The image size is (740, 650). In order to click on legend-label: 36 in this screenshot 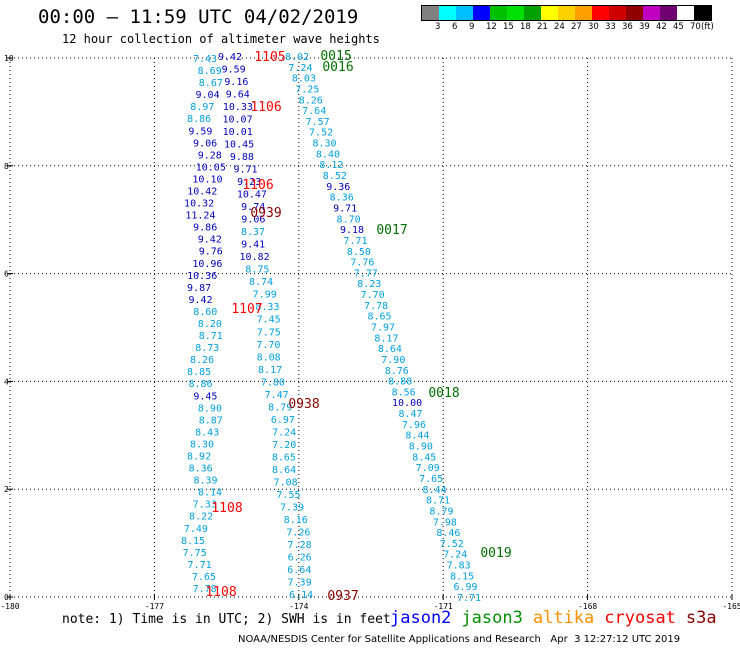, I will do `click(627, 27)`.